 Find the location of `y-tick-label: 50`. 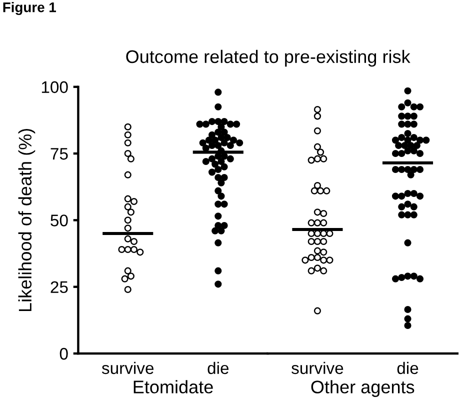

y-tick-label: 50 is located at coordinates (59, 220).